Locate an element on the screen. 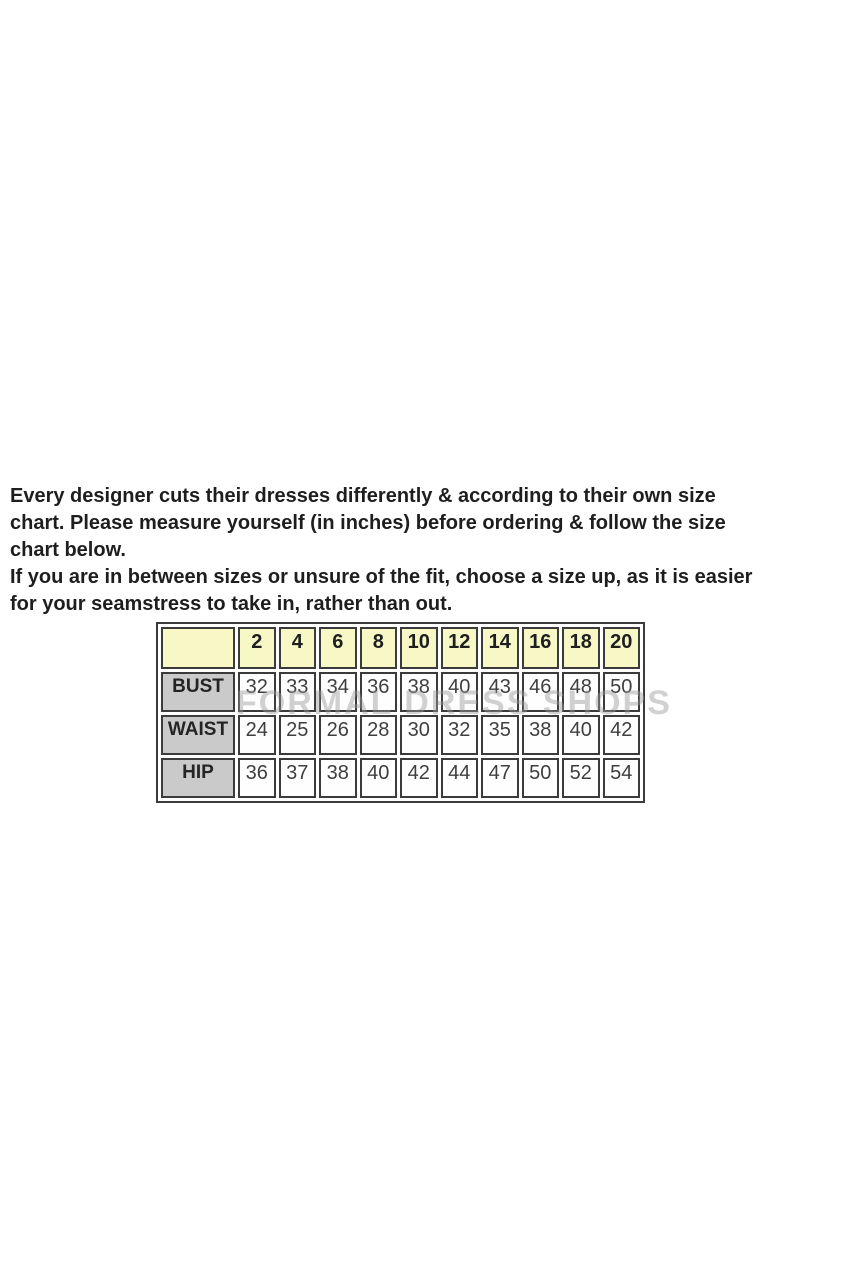  hip-value: 54 is located at coordinates (621, 778).